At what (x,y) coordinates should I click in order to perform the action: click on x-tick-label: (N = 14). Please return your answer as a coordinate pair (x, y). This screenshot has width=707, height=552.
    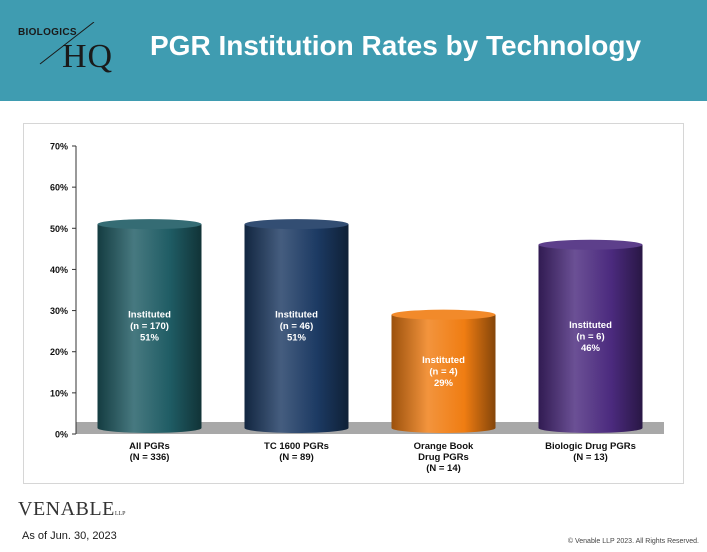
    Looking at the image, I should click on (443, 468).